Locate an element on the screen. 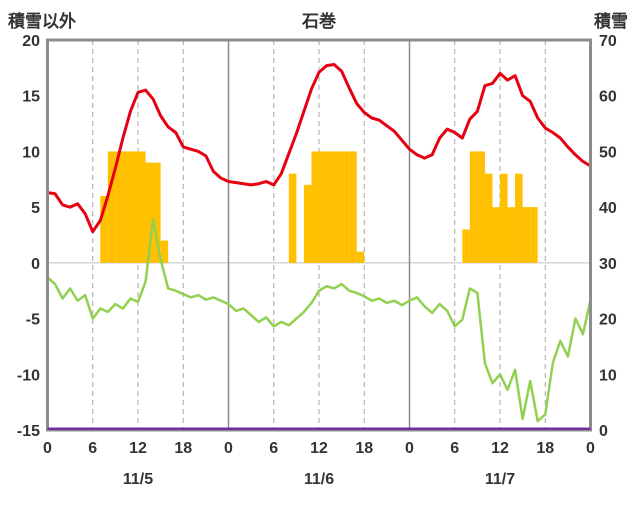 The height and width of the screenshot is (506, 636). right-axis-tick-label: 30 is located at coordinates (608, 264).